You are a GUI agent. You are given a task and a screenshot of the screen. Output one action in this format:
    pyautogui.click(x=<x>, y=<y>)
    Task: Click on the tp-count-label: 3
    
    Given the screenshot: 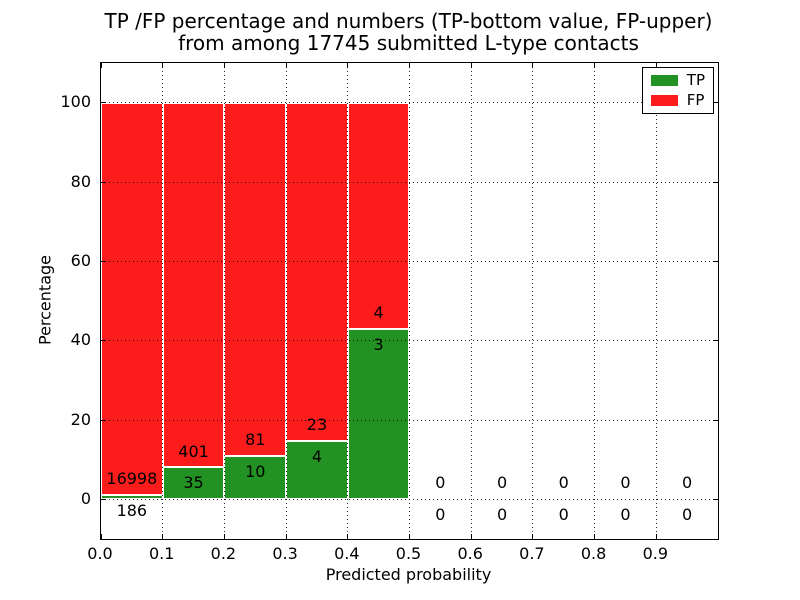 What is the action you would take?
    pyautogui.click(x=378, y=345)
    